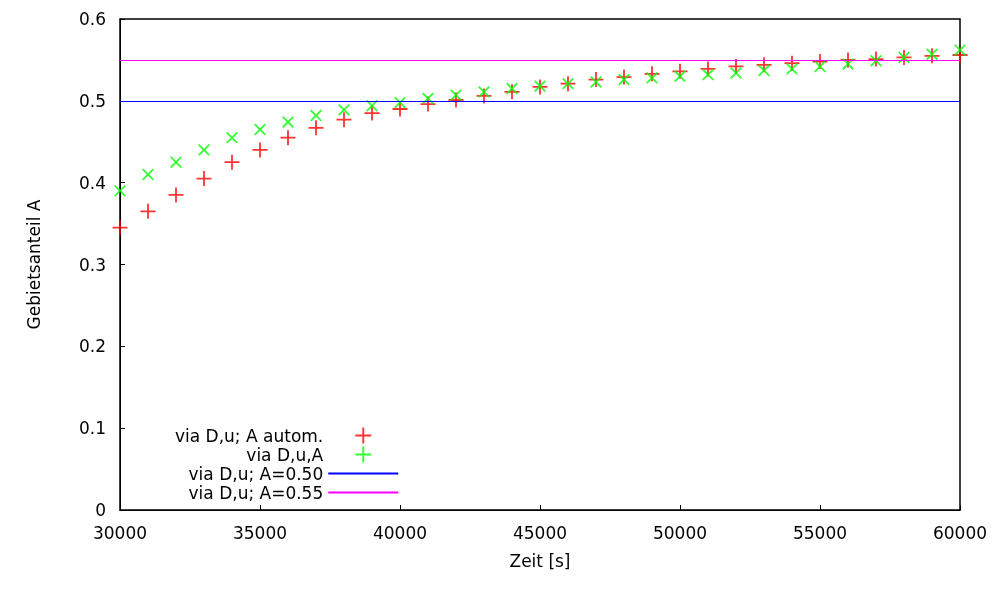  Describe the element at coordinates (92, 264) in the screenshot. I see `y-tick-label: 0.3` at that location.